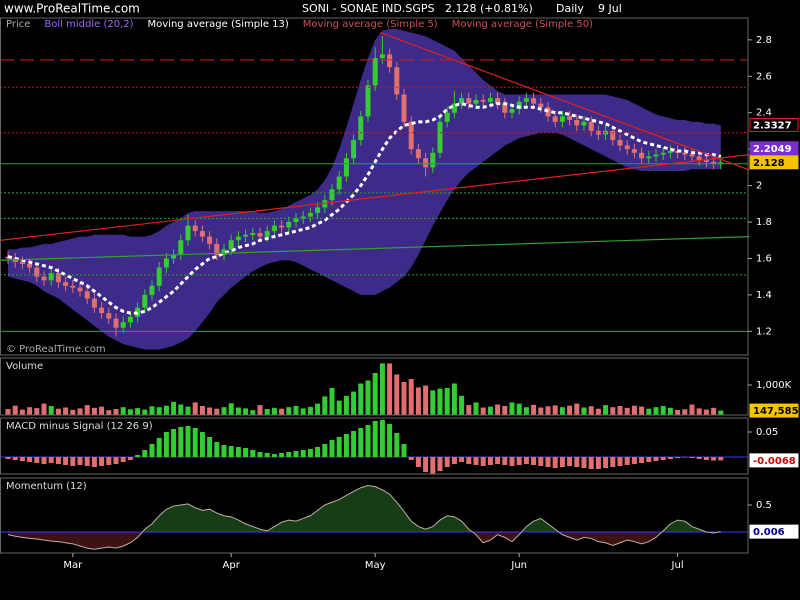 The height and width of the screenshot is (600, 800). Describe the element at coordinates (24, 366) in the screenshot. I see `panel-title: Volume` at that location.